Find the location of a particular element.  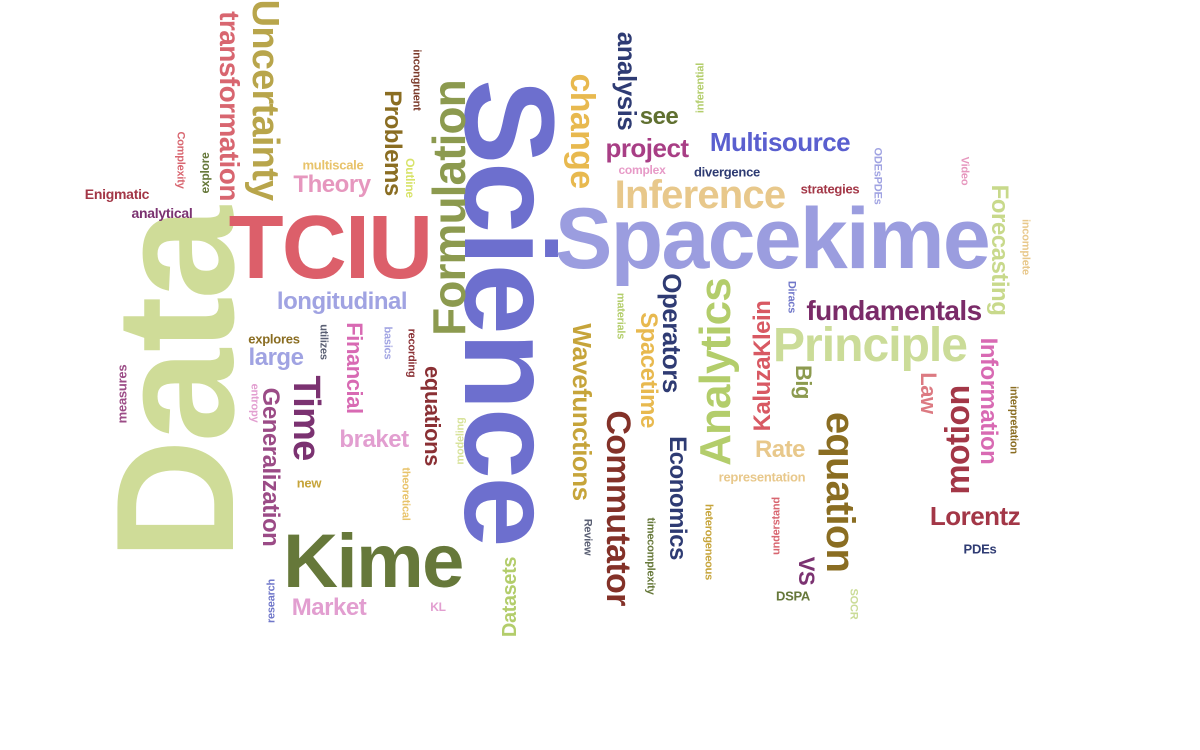

word-forecasting: Forecasting is located at coordinates (999, 250).